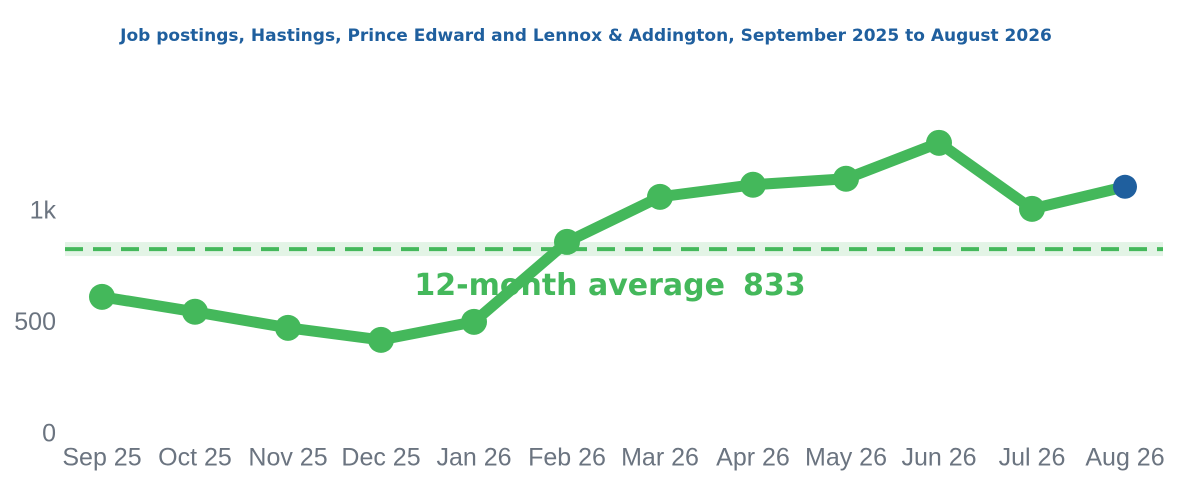  Describe the element at coordinates (1124, 458) in the screenshot. I see `x-tick-label: Aug 26` at that location.